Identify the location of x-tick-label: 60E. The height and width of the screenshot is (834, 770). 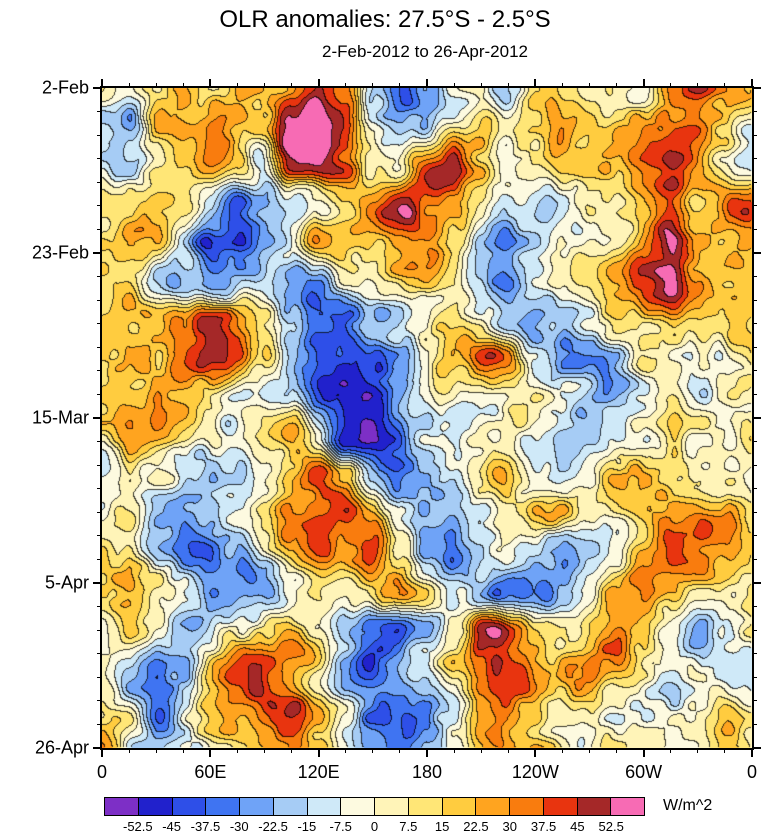
(210, 772).